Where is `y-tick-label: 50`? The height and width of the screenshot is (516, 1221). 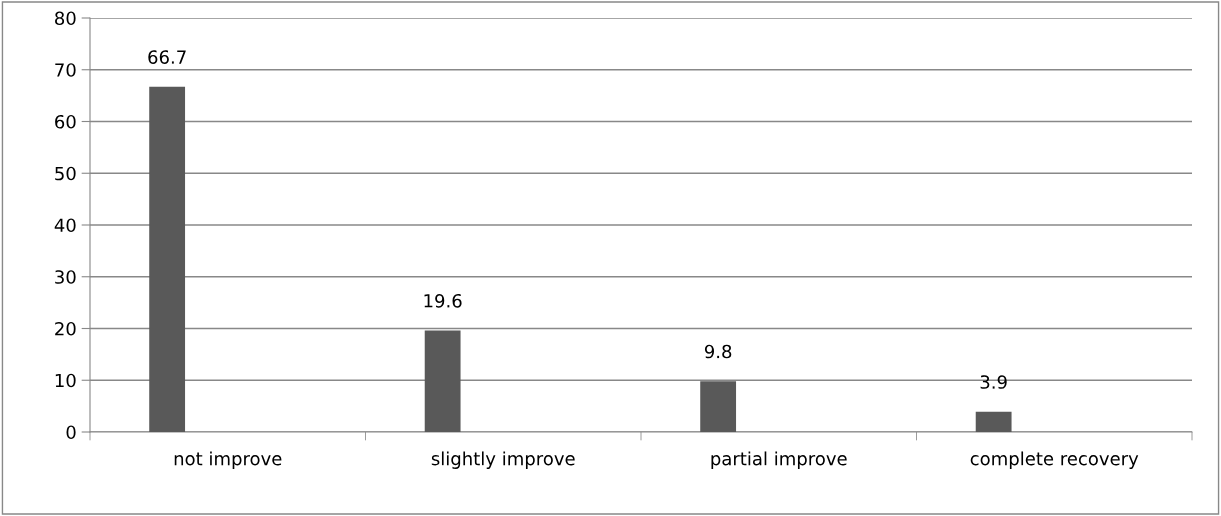 y-tick-label: 50 is located at coordinates (65, 173).